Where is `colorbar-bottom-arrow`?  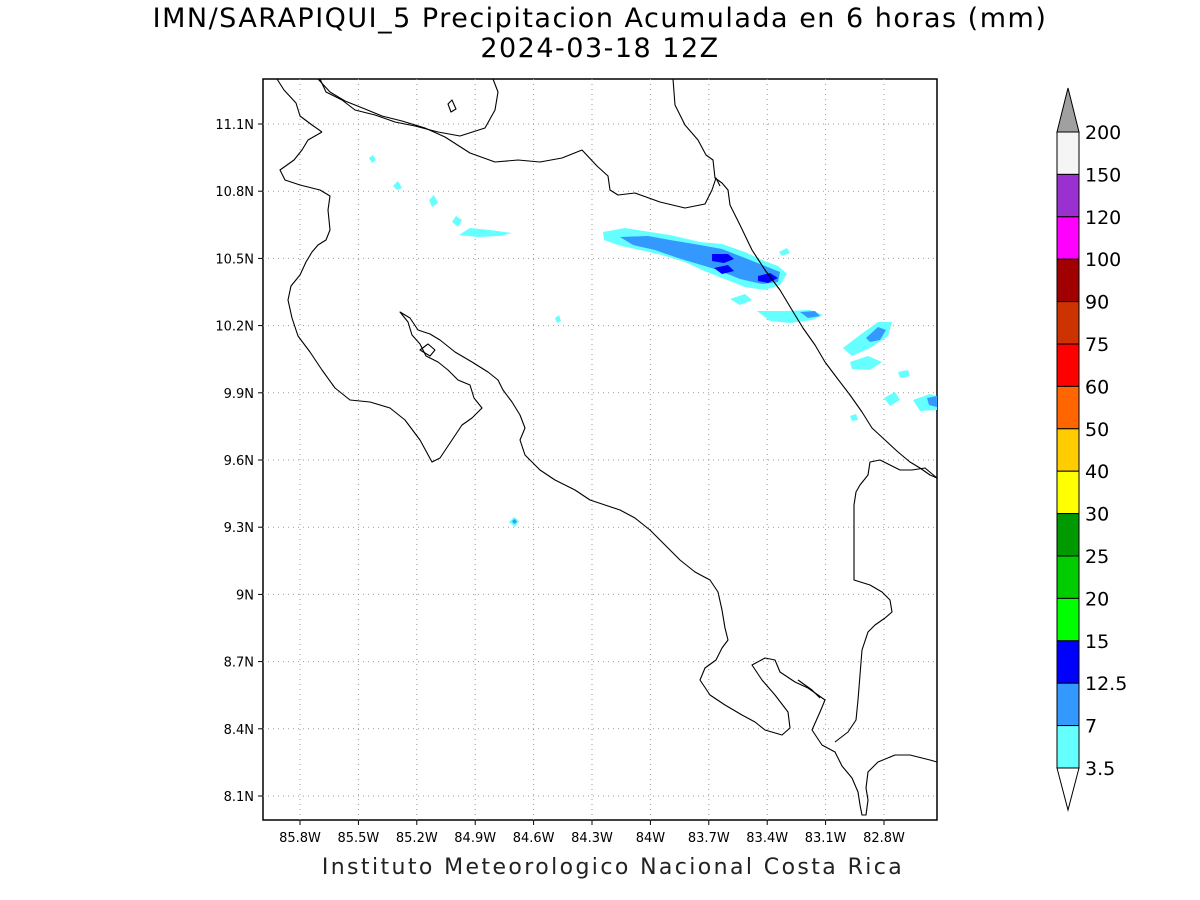
colorbar-bottom-arrow is located at coordinates (1068, 789).